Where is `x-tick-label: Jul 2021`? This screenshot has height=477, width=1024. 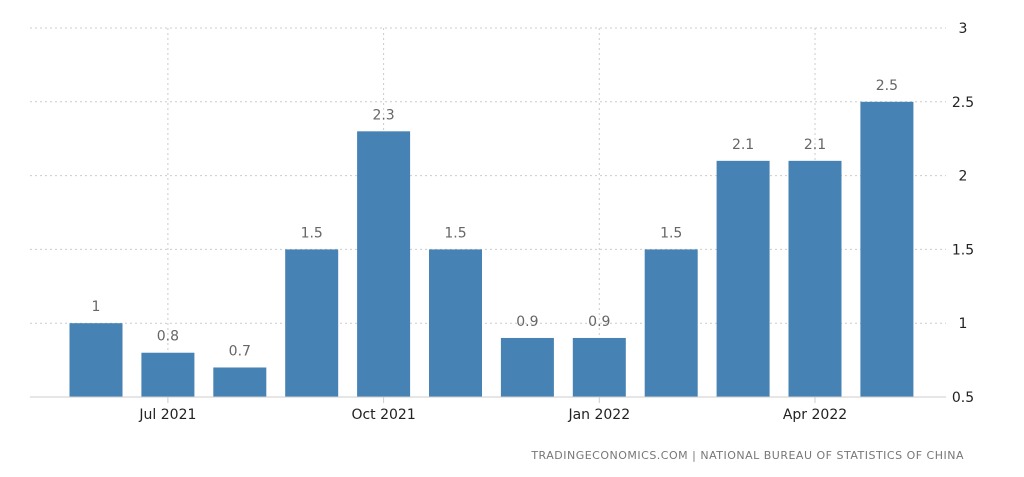
x-tick-label: Jul 2021 is located at coordinates (167, 415).